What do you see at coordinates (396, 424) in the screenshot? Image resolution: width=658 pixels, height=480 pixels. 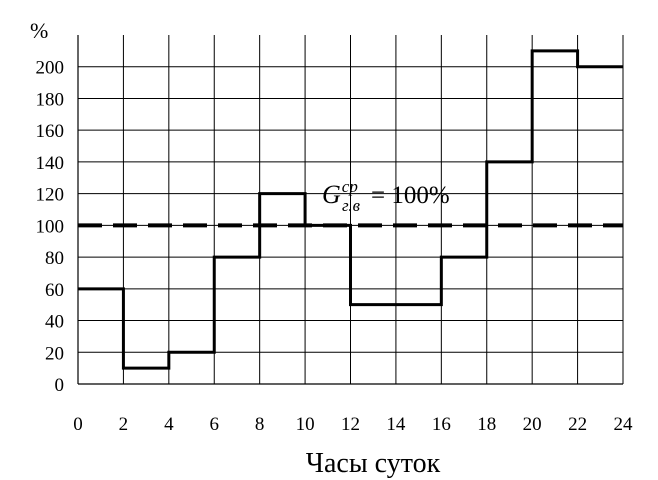 I see `x-tick-label: 14` at bounding box center [396, 424].